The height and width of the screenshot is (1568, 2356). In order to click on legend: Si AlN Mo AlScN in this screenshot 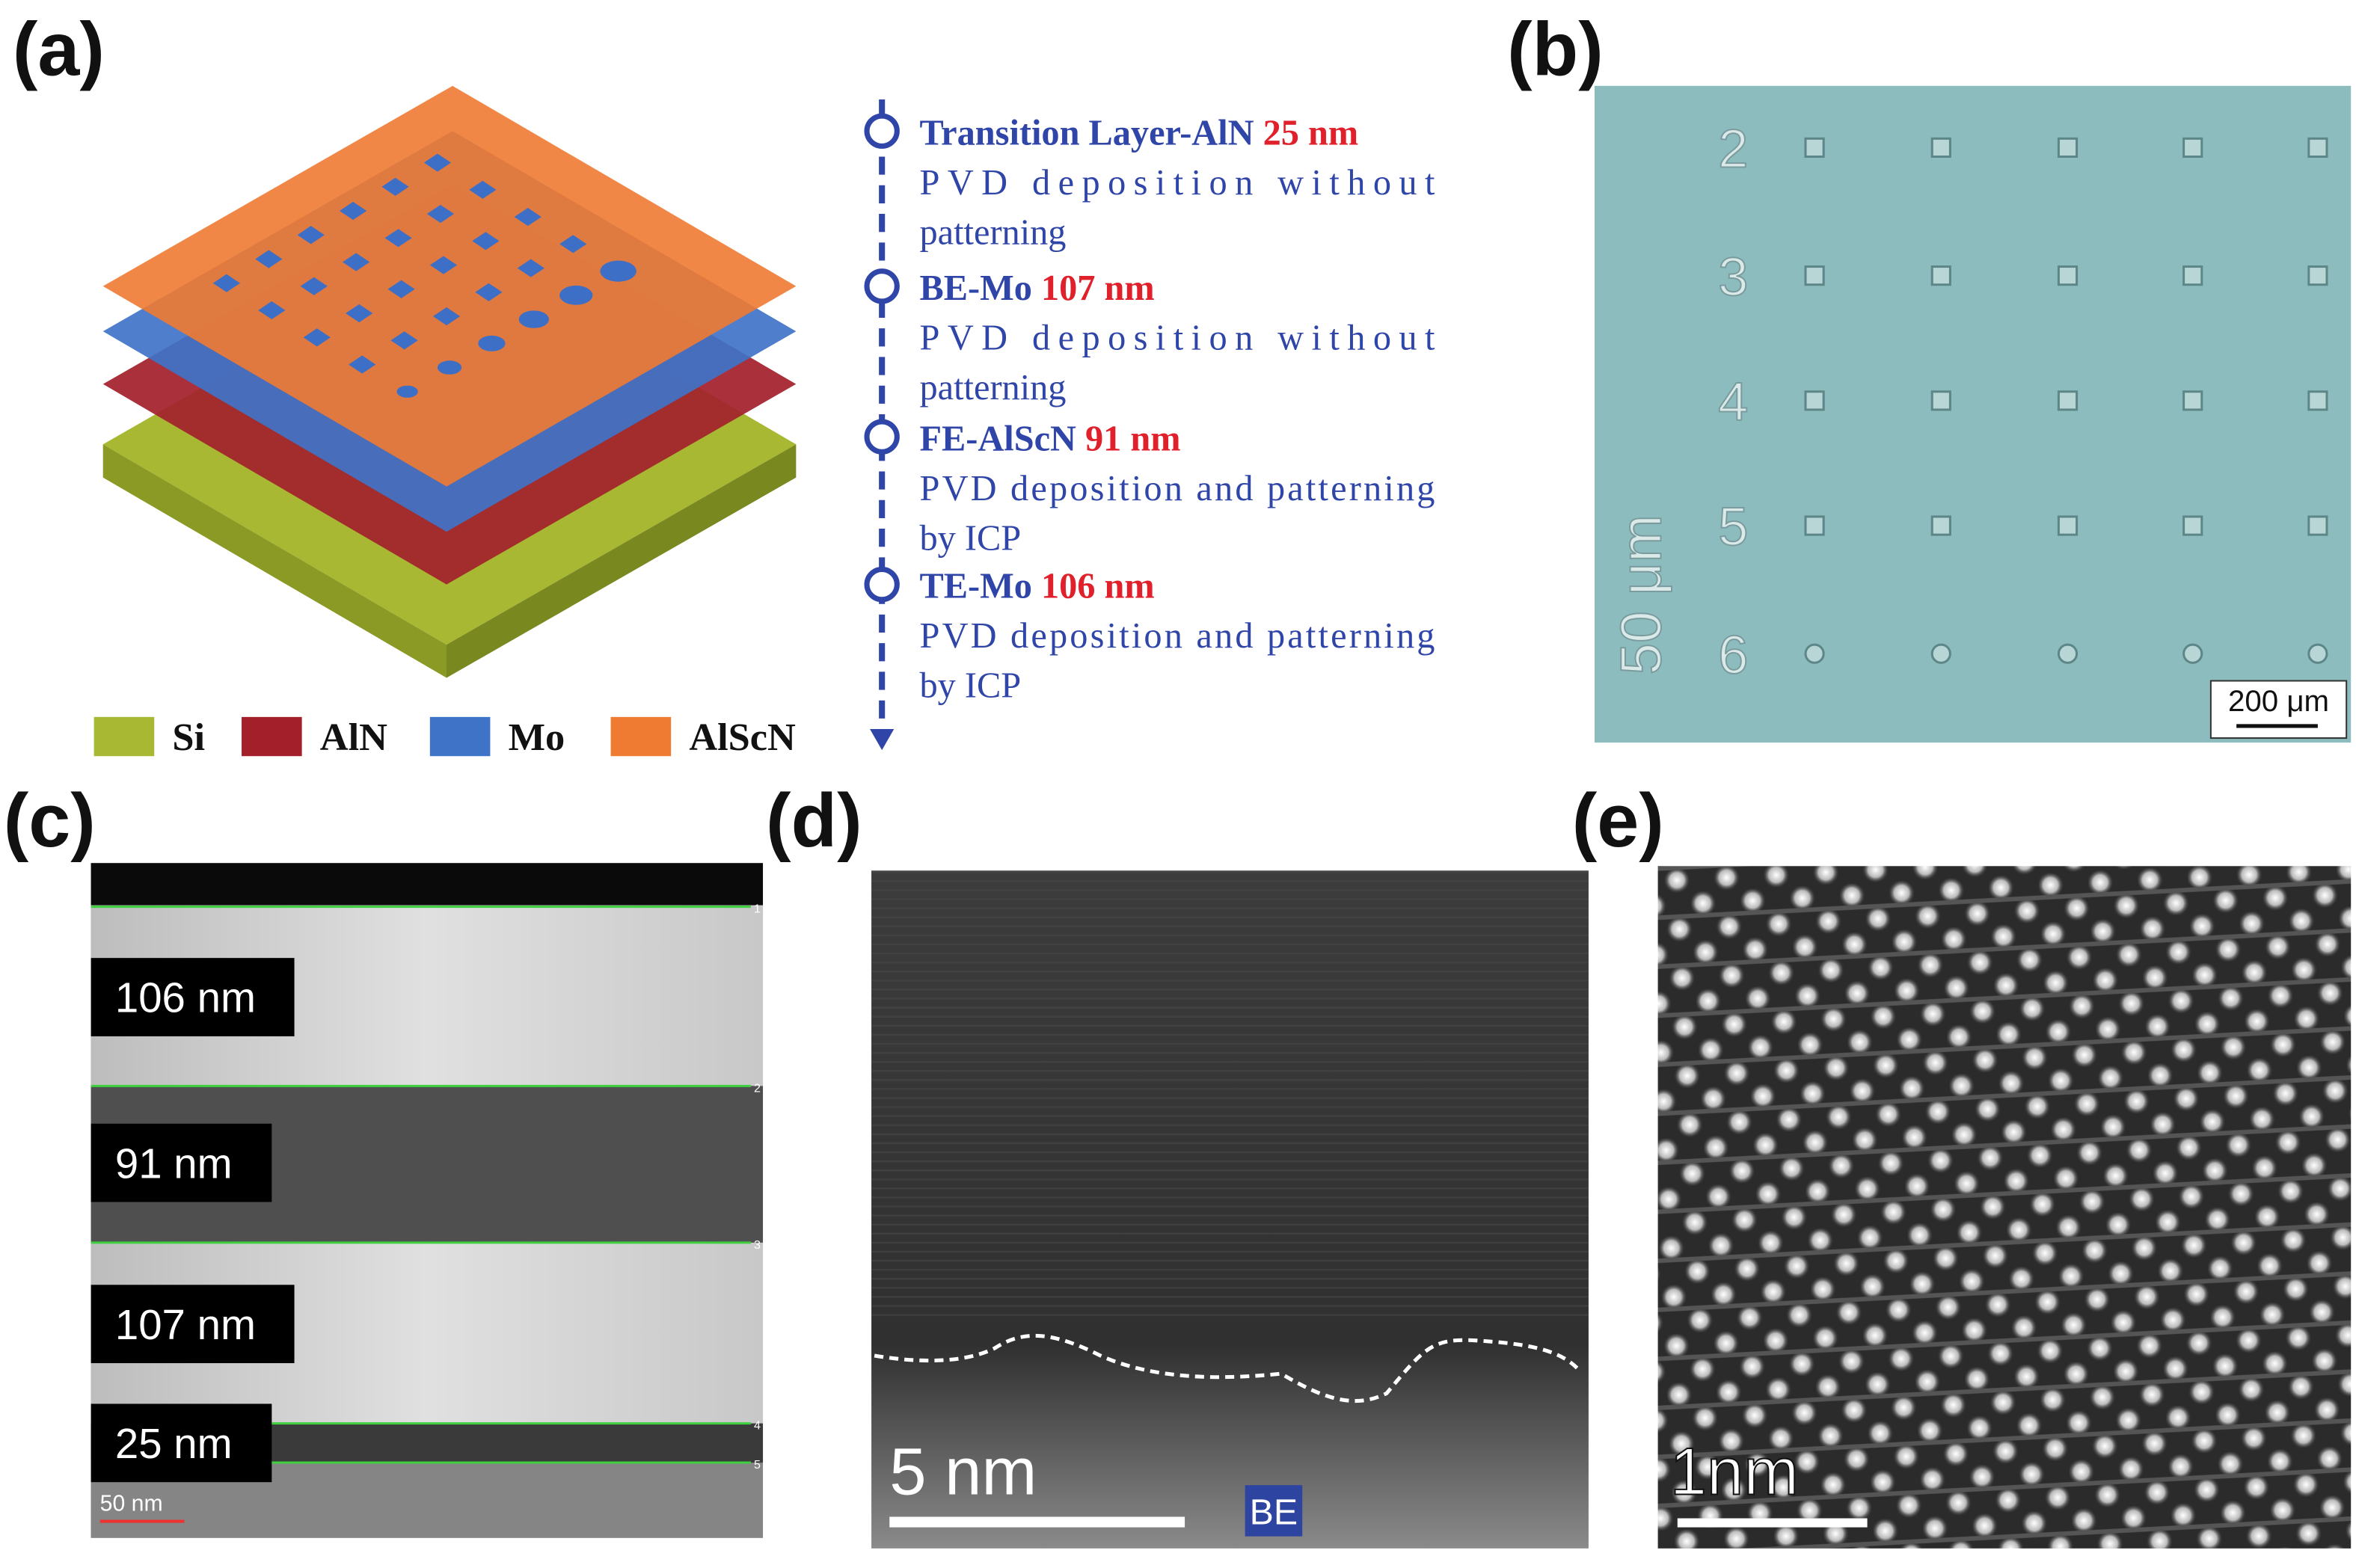, I will do `click(444, 737)`.